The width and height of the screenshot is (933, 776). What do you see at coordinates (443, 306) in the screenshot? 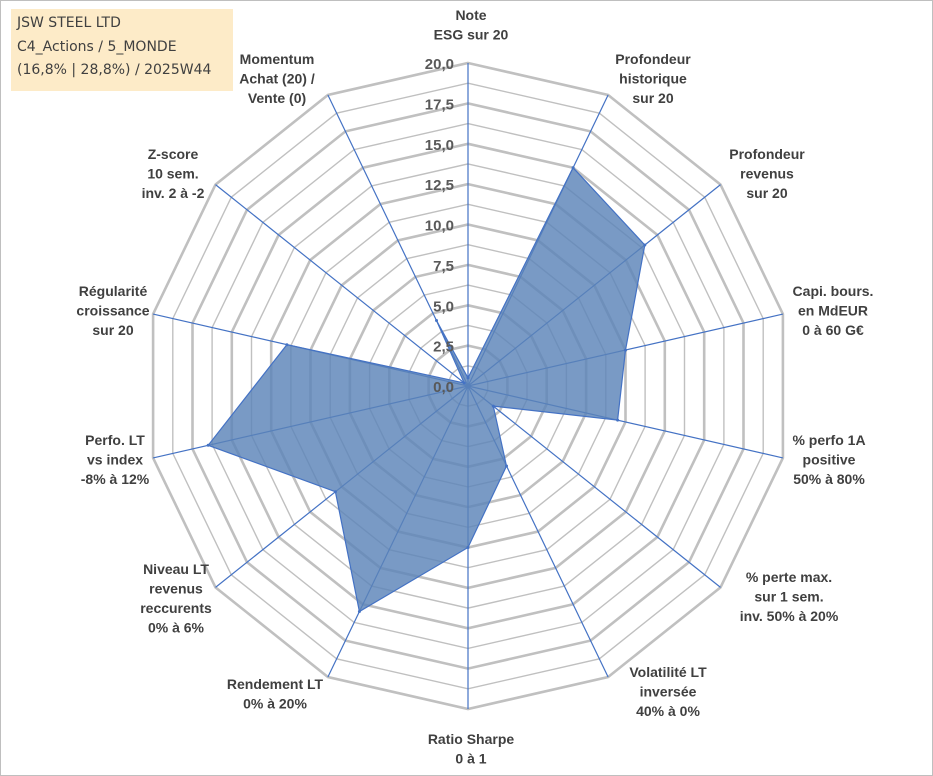
I see `tick-label: 5,0` at bounding box center [443, 306].